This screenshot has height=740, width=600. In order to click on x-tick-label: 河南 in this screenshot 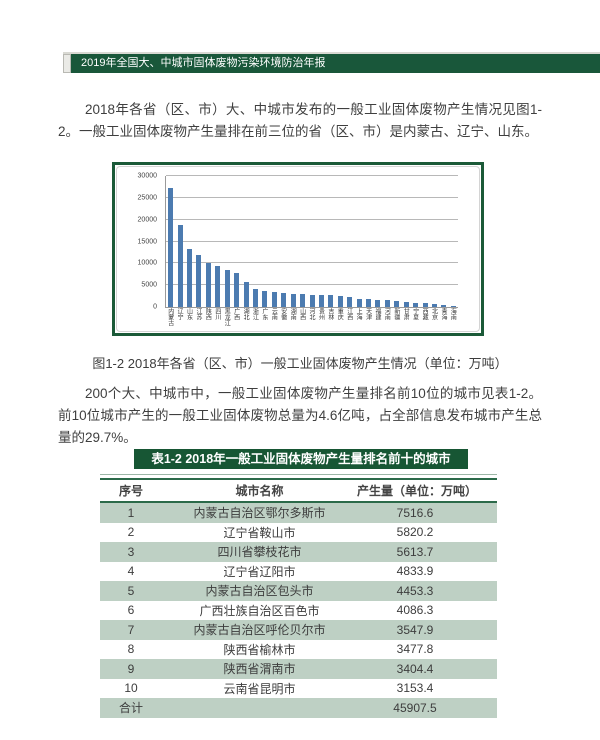, I will do `click(386, 314)`.